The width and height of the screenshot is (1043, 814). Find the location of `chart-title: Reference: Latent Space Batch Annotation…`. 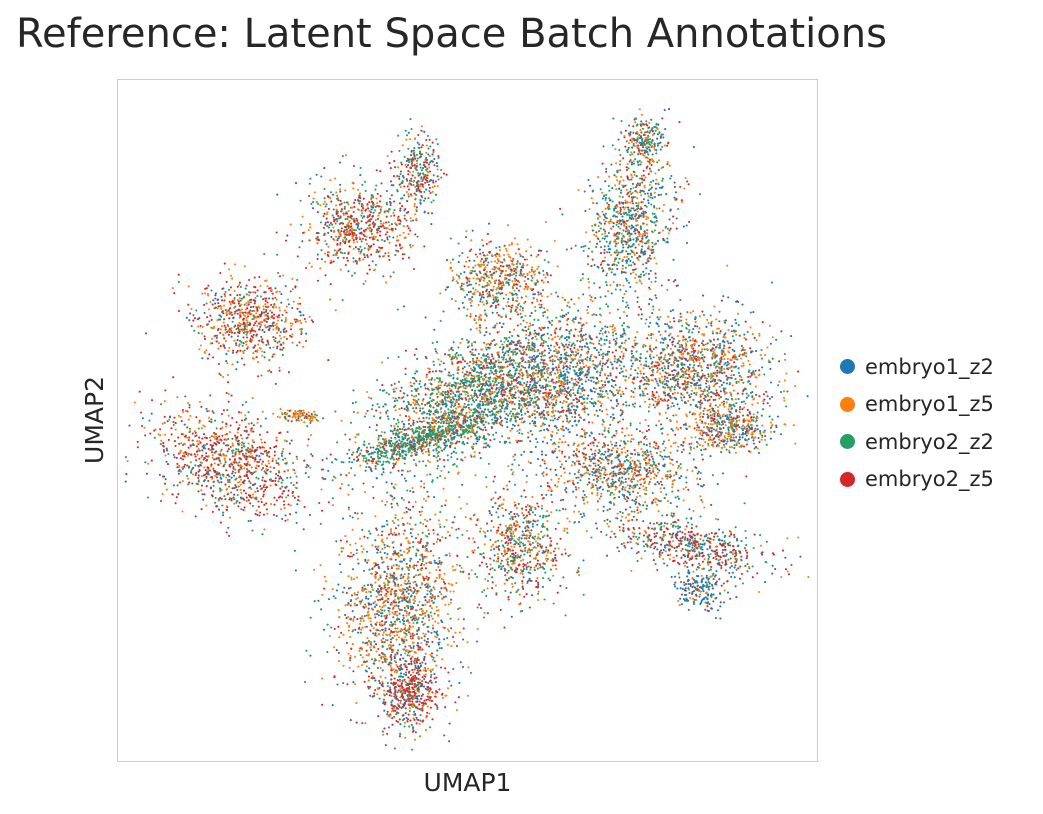

chart-title: Reference: Latent Space Batch Annotation… is located at coordinates (451, 34).